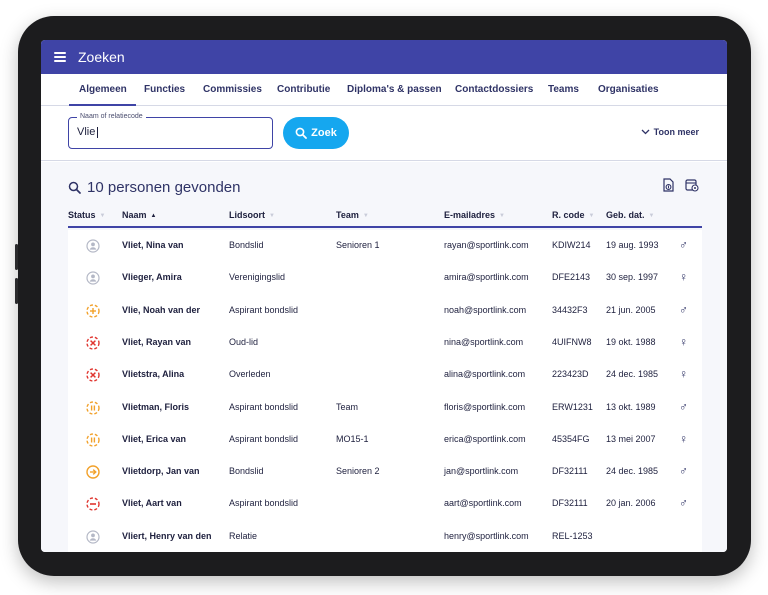 The width and height of the screenshot is (768, 595). What do you see at coordinates (384, 57) in the screenshot?
I see `top-app-bar: Zoeken` at bounding box center [384, 57].